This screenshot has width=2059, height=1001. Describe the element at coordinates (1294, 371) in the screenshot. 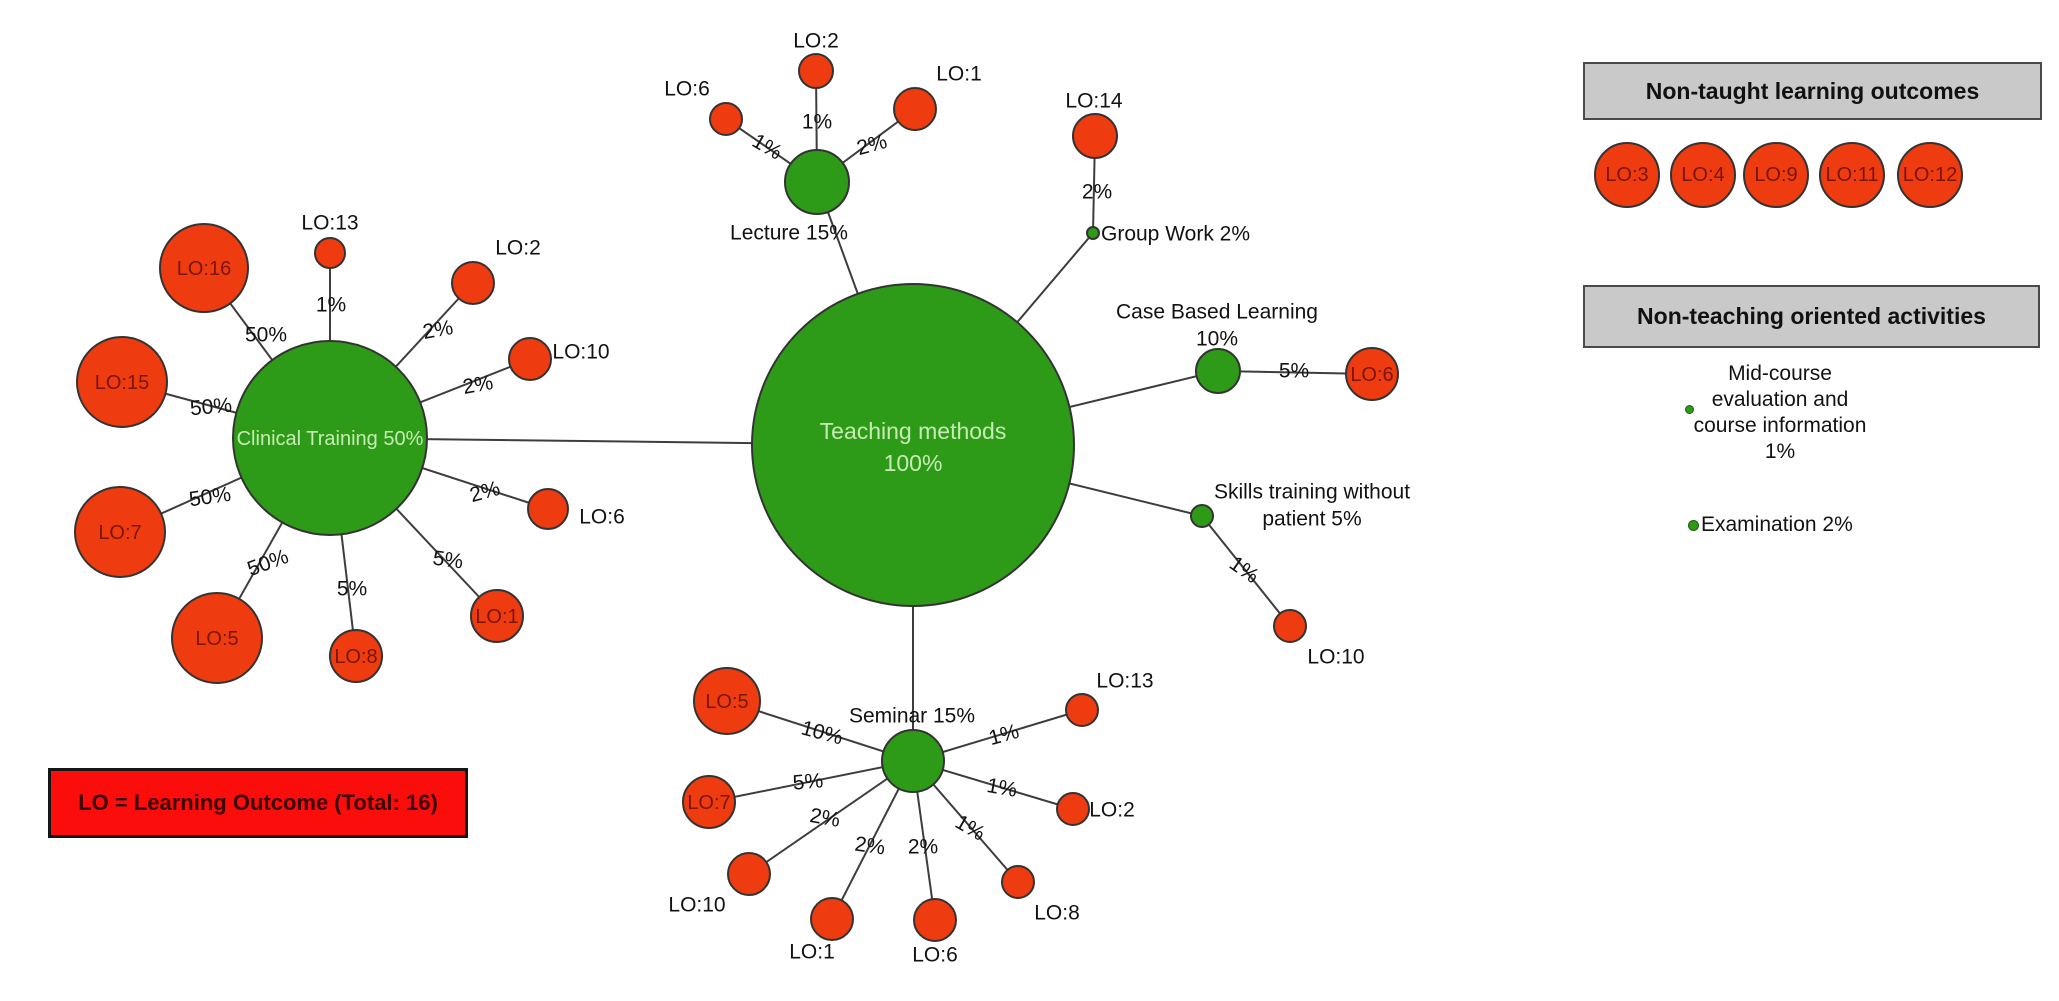

I see `pct-case-based-learning-lo-6: 5%` at that location.